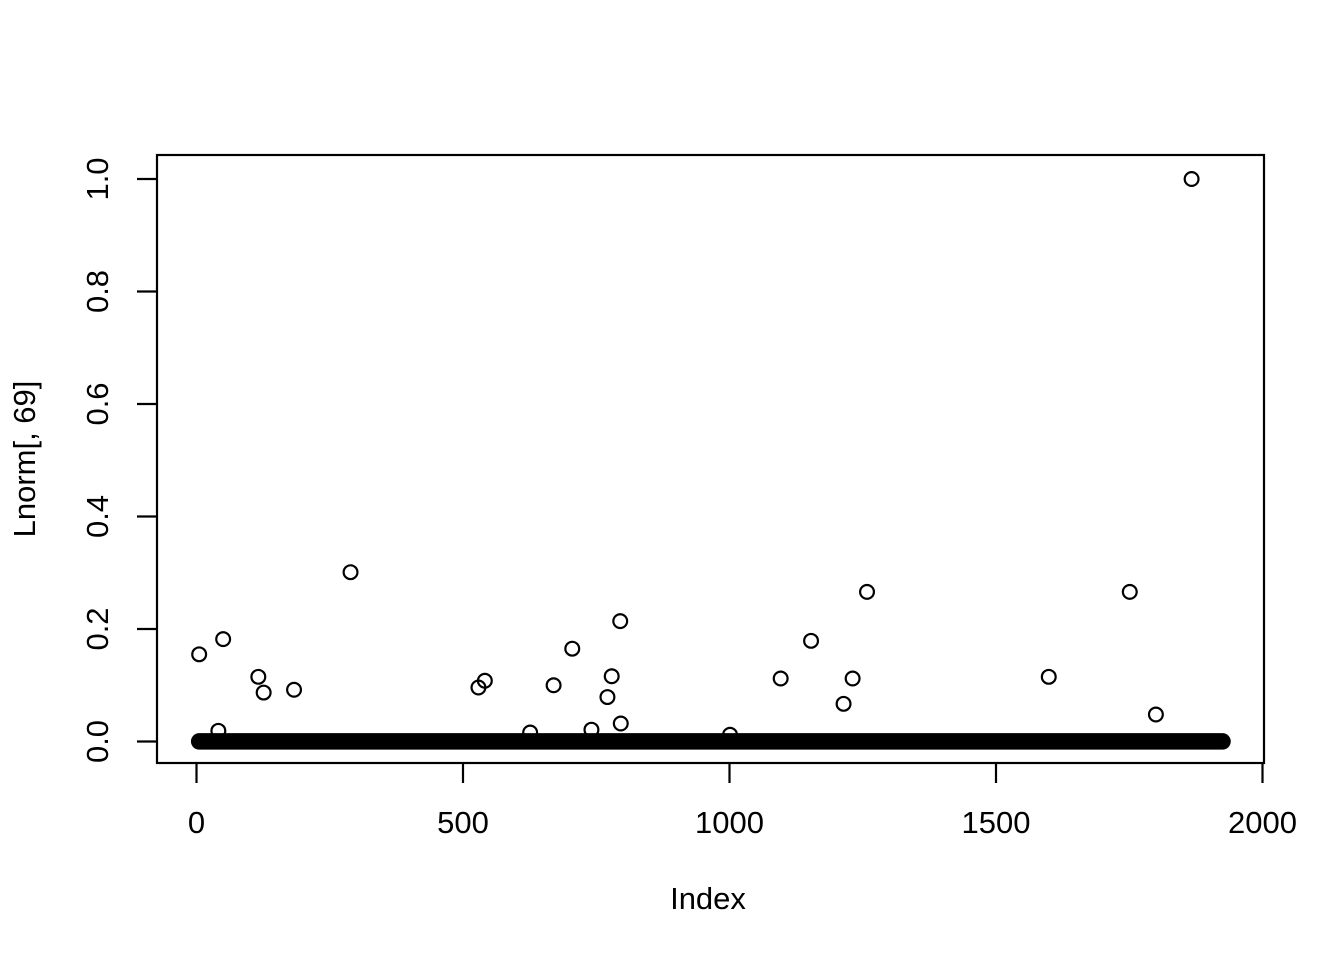 Image resolution: width=1344 pixels, height=960 pixels. I want to click on x-axis-title: Index, so click(708, 898).